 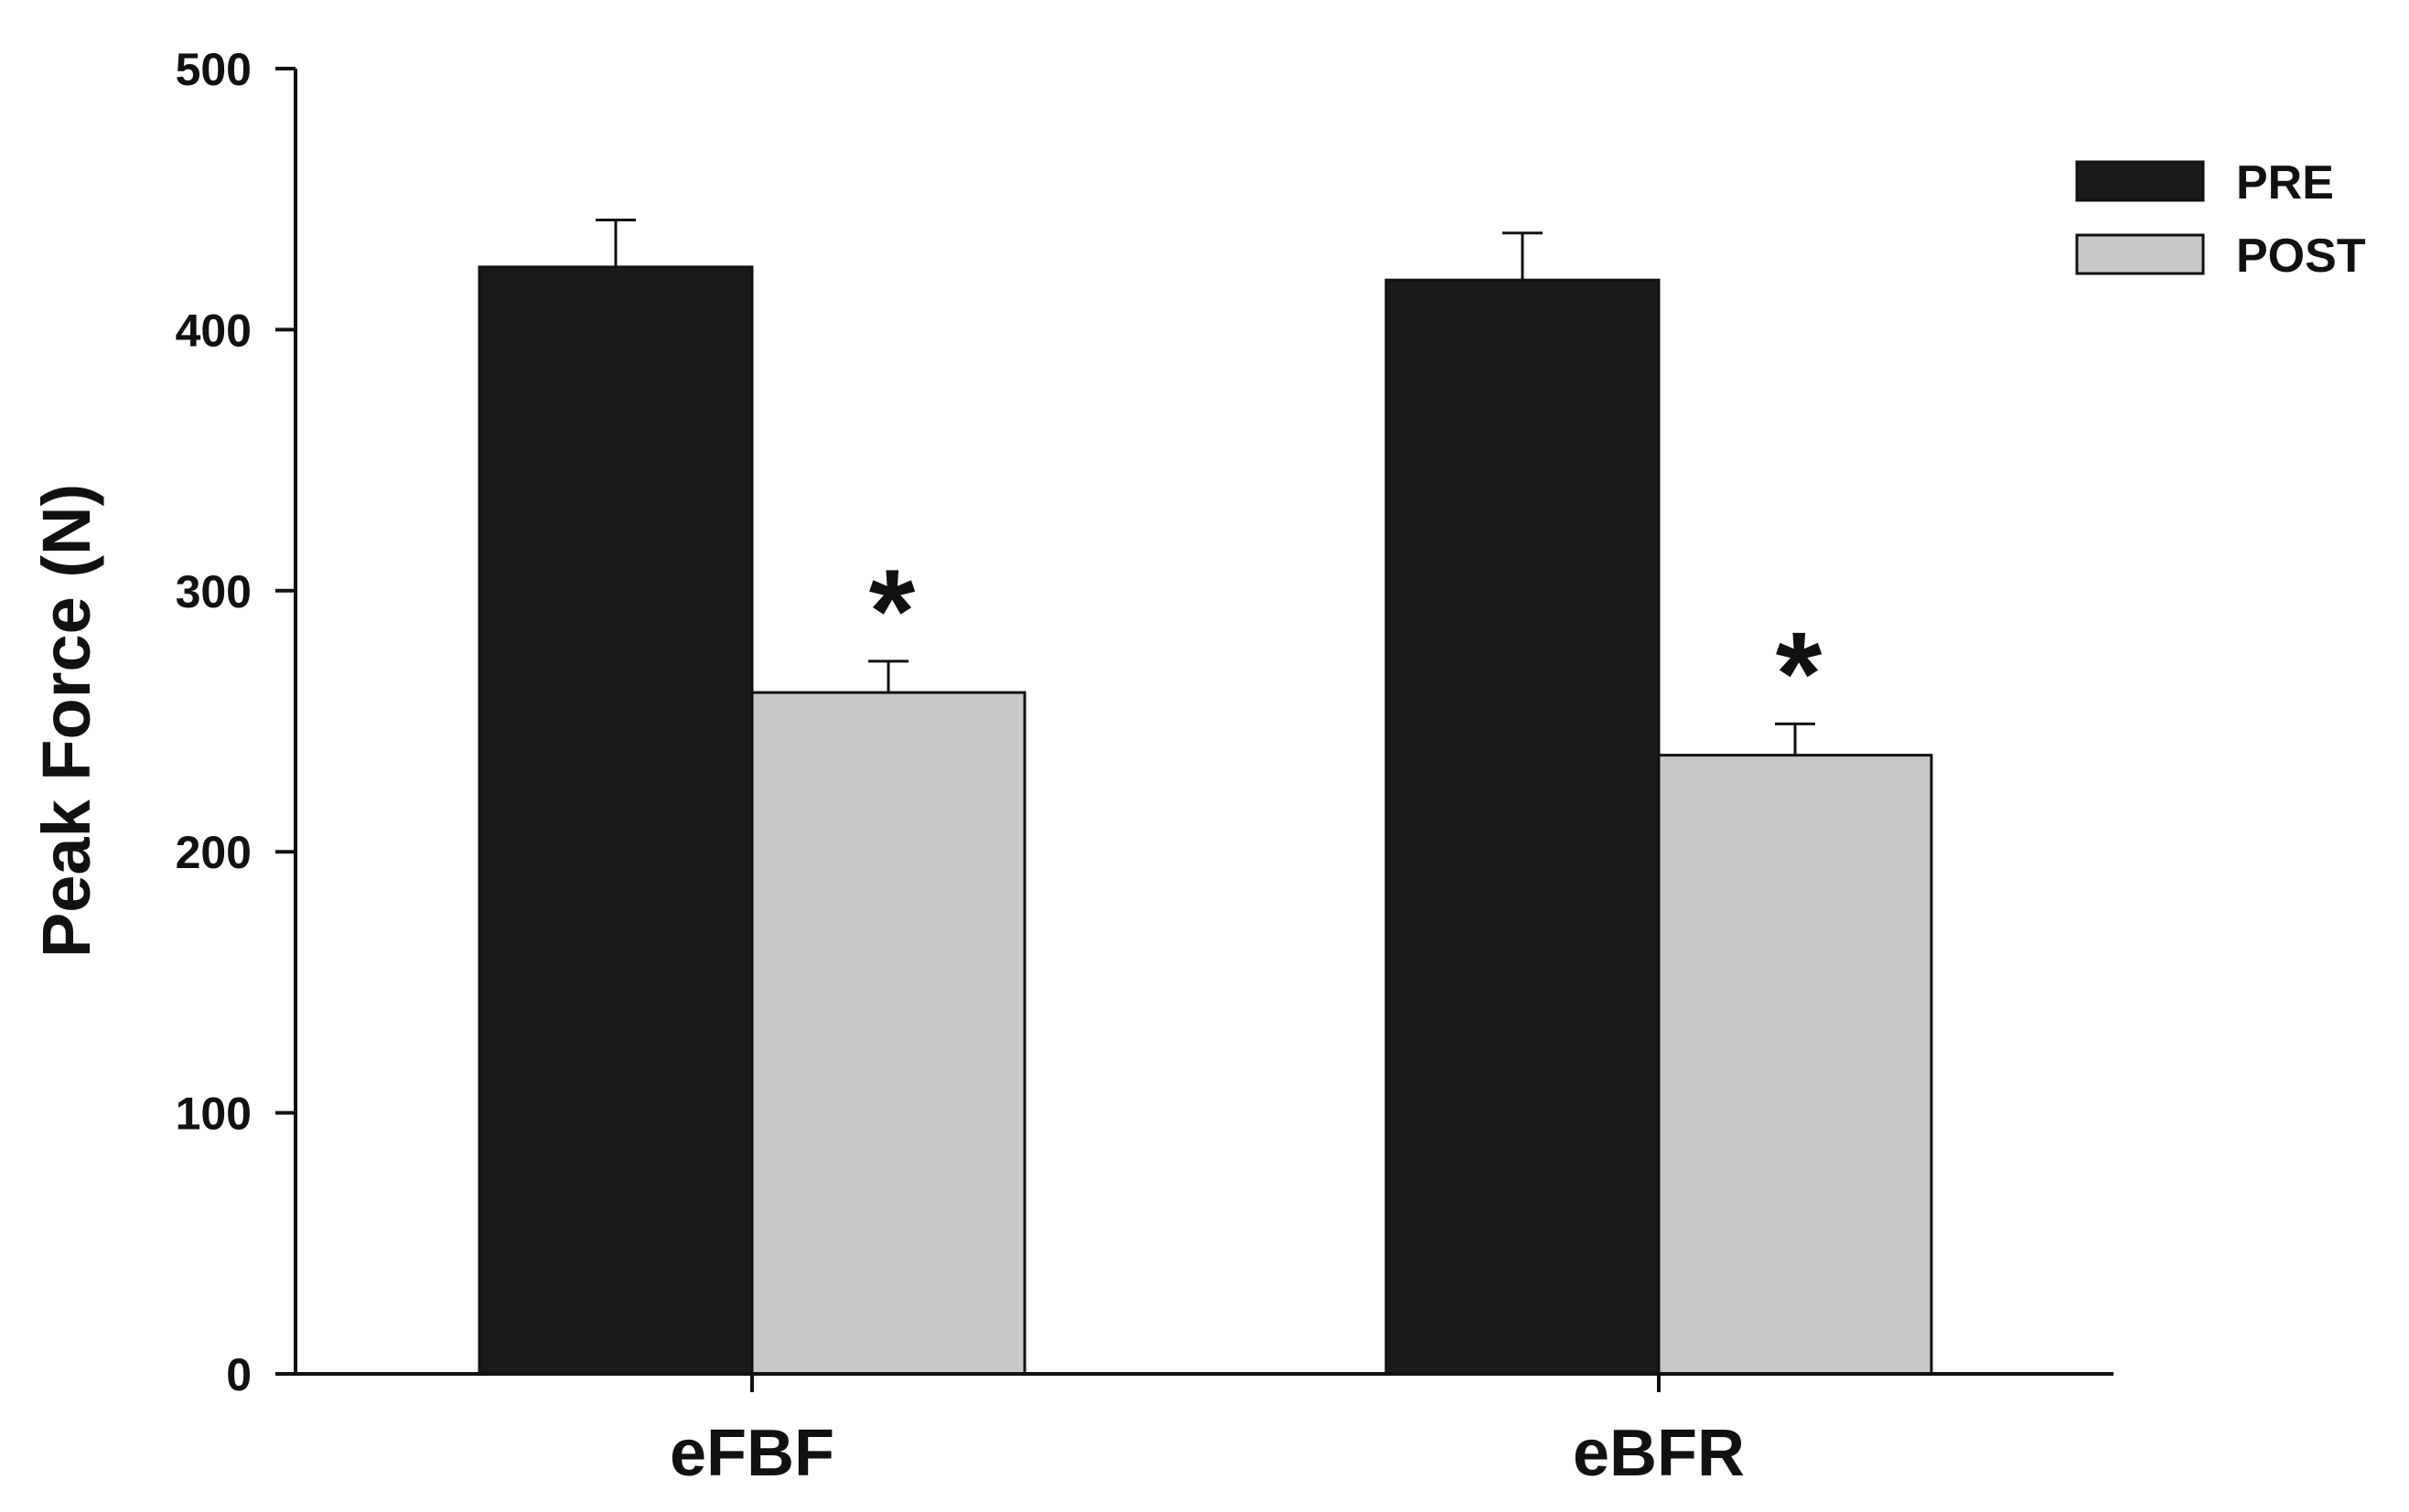 What do you see at coordinates (2220, 219) in the screenshot?
I see `legend: PRE POST` at bounding box center [2220, 219].